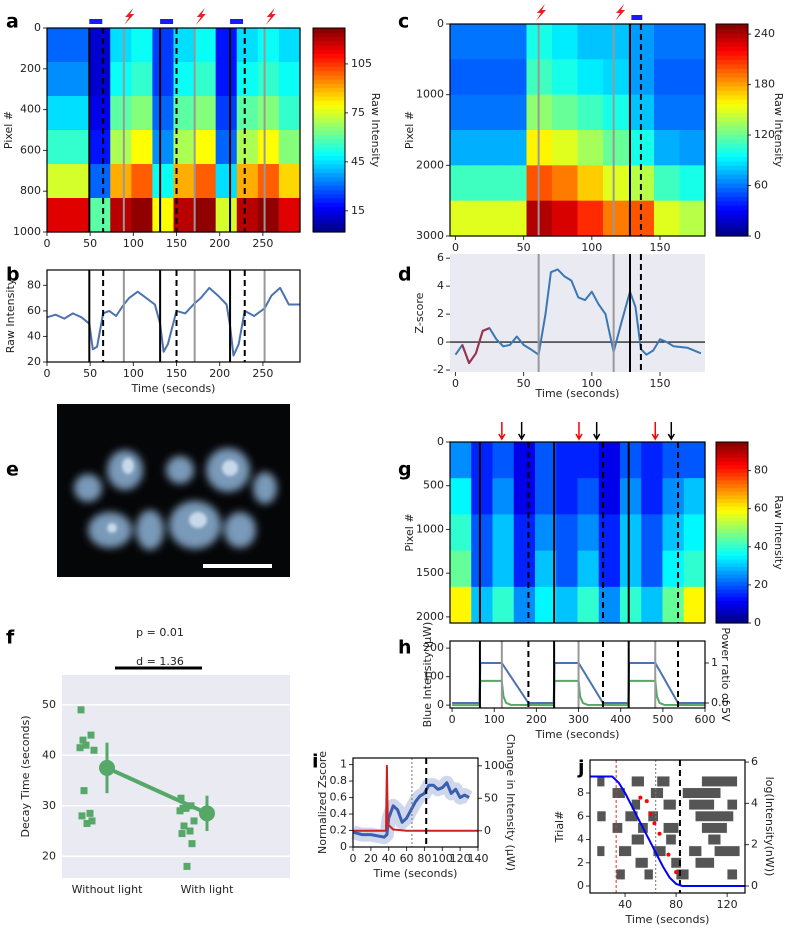 This screenshot has width=787, height=942. Describe the element at coordinates (30, 190) in the screenshot. I see `y-tick-label: 800` at that location.